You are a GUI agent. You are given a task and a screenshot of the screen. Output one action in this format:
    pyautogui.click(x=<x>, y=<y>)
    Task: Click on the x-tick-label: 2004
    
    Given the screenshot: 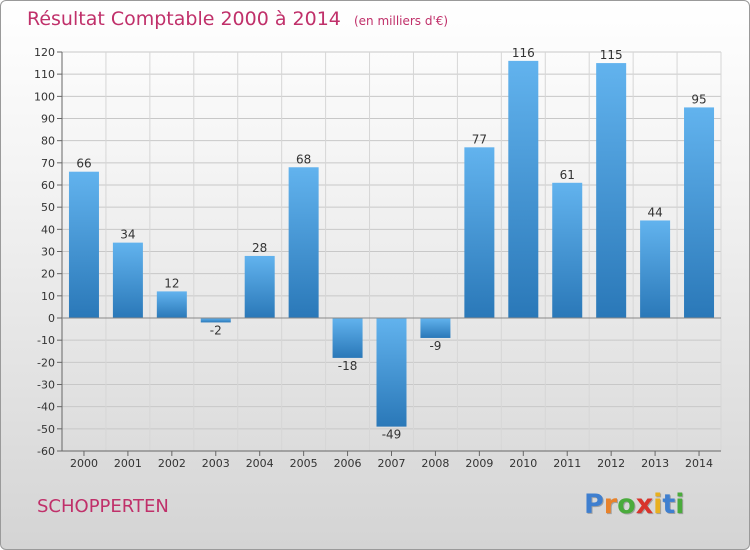 What is the action you would take?
    pyautogui.click(x=260, y=463)
    